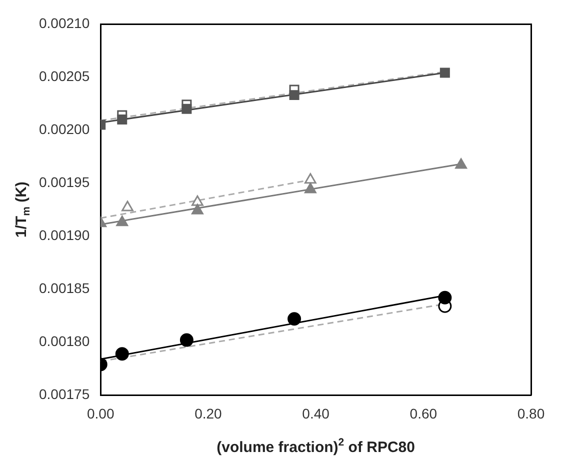 The height and width of the screenshot is (470, 561). I want to click on y-tick-label: 0.00210, so click(64, 22).